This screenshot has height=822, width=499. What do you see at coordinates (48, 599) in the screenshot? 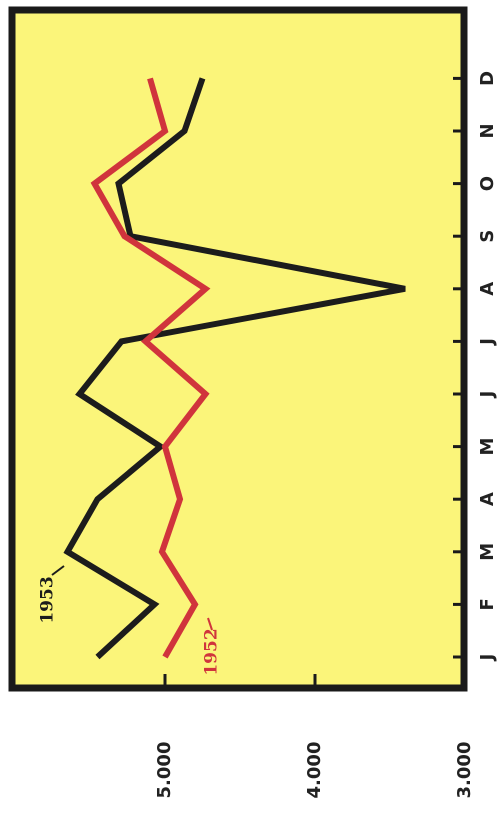
I see `series-label: 1953` at bounding box center [48, 599].